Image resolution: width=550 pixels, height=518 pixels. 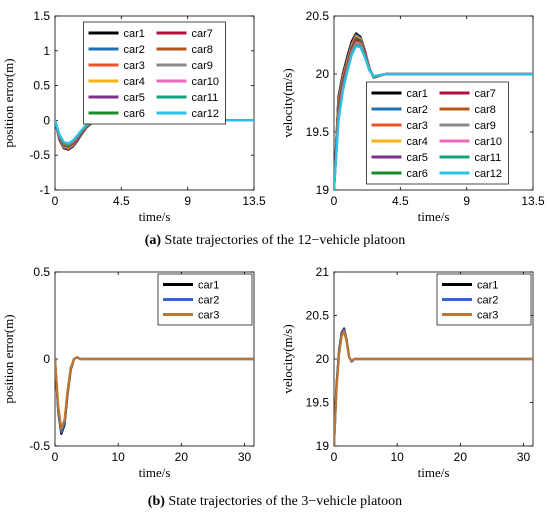 What do you see at coordinates (323, 272) in the screenshot?
I see `y-tick-label: 21` at bounding box center [323, 272].